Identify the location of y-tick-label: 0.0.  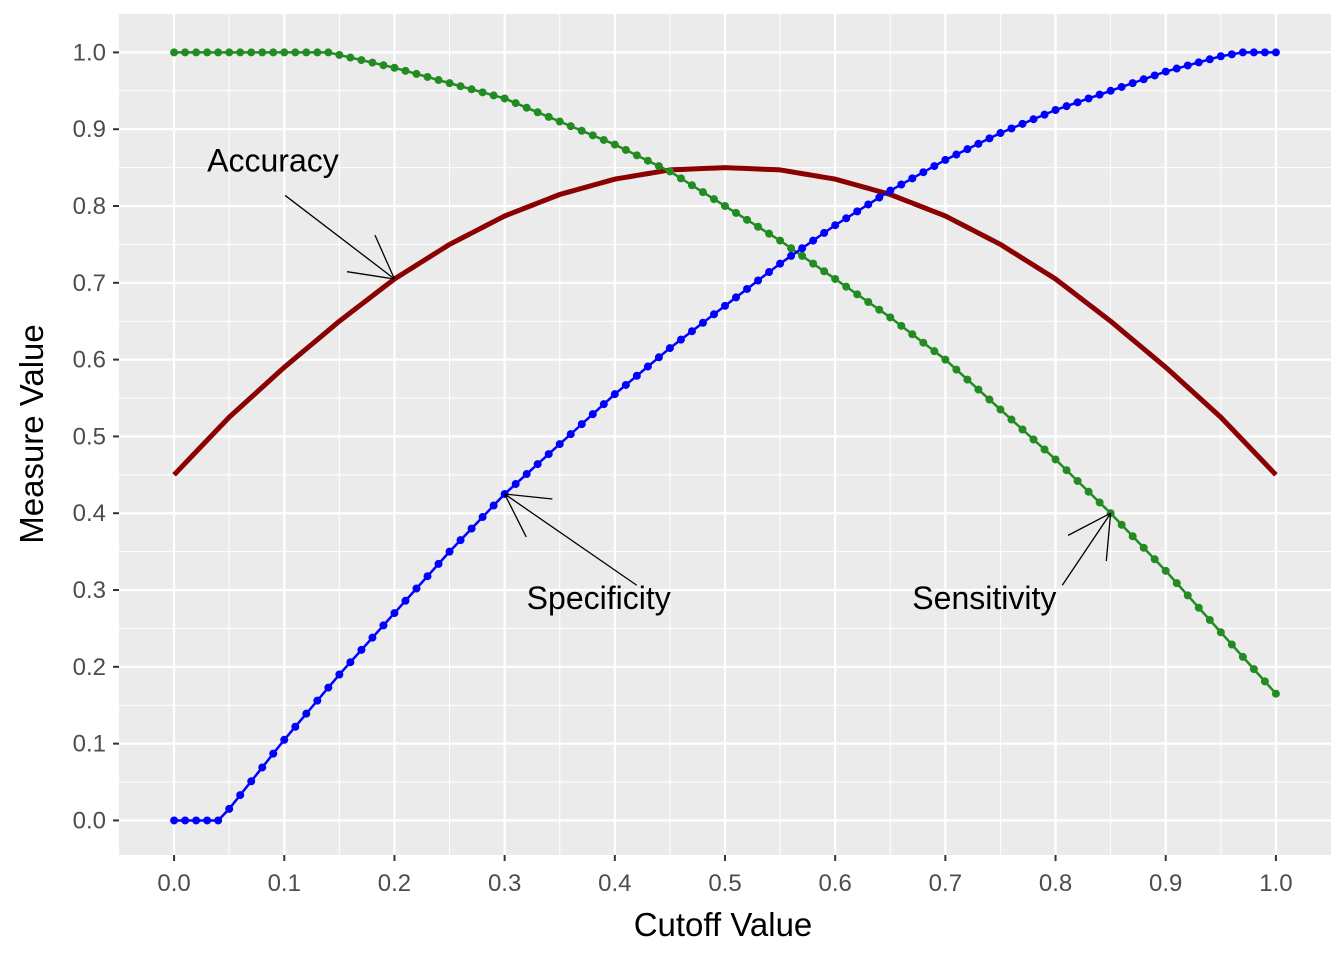
(89, 820).